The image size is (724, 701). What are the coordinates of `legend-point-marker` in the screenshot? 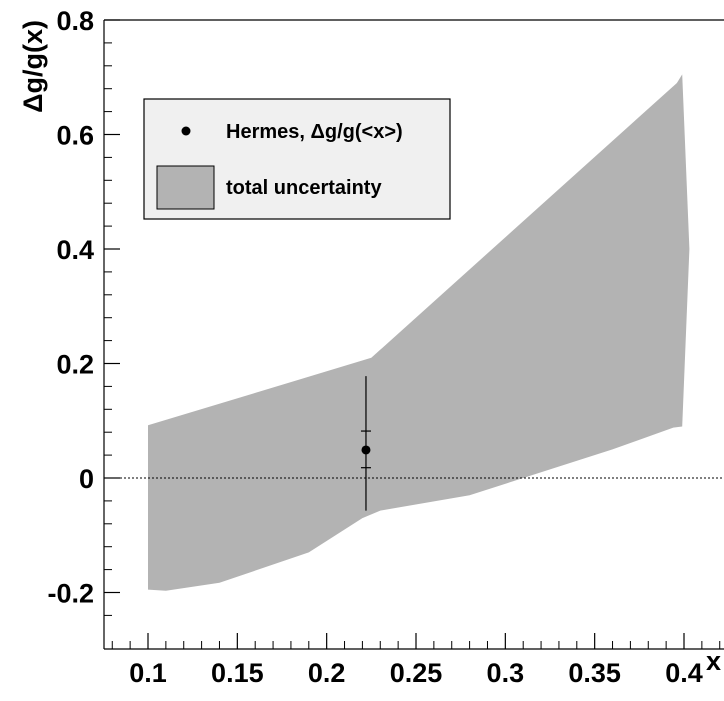 It's located at (186, 131).